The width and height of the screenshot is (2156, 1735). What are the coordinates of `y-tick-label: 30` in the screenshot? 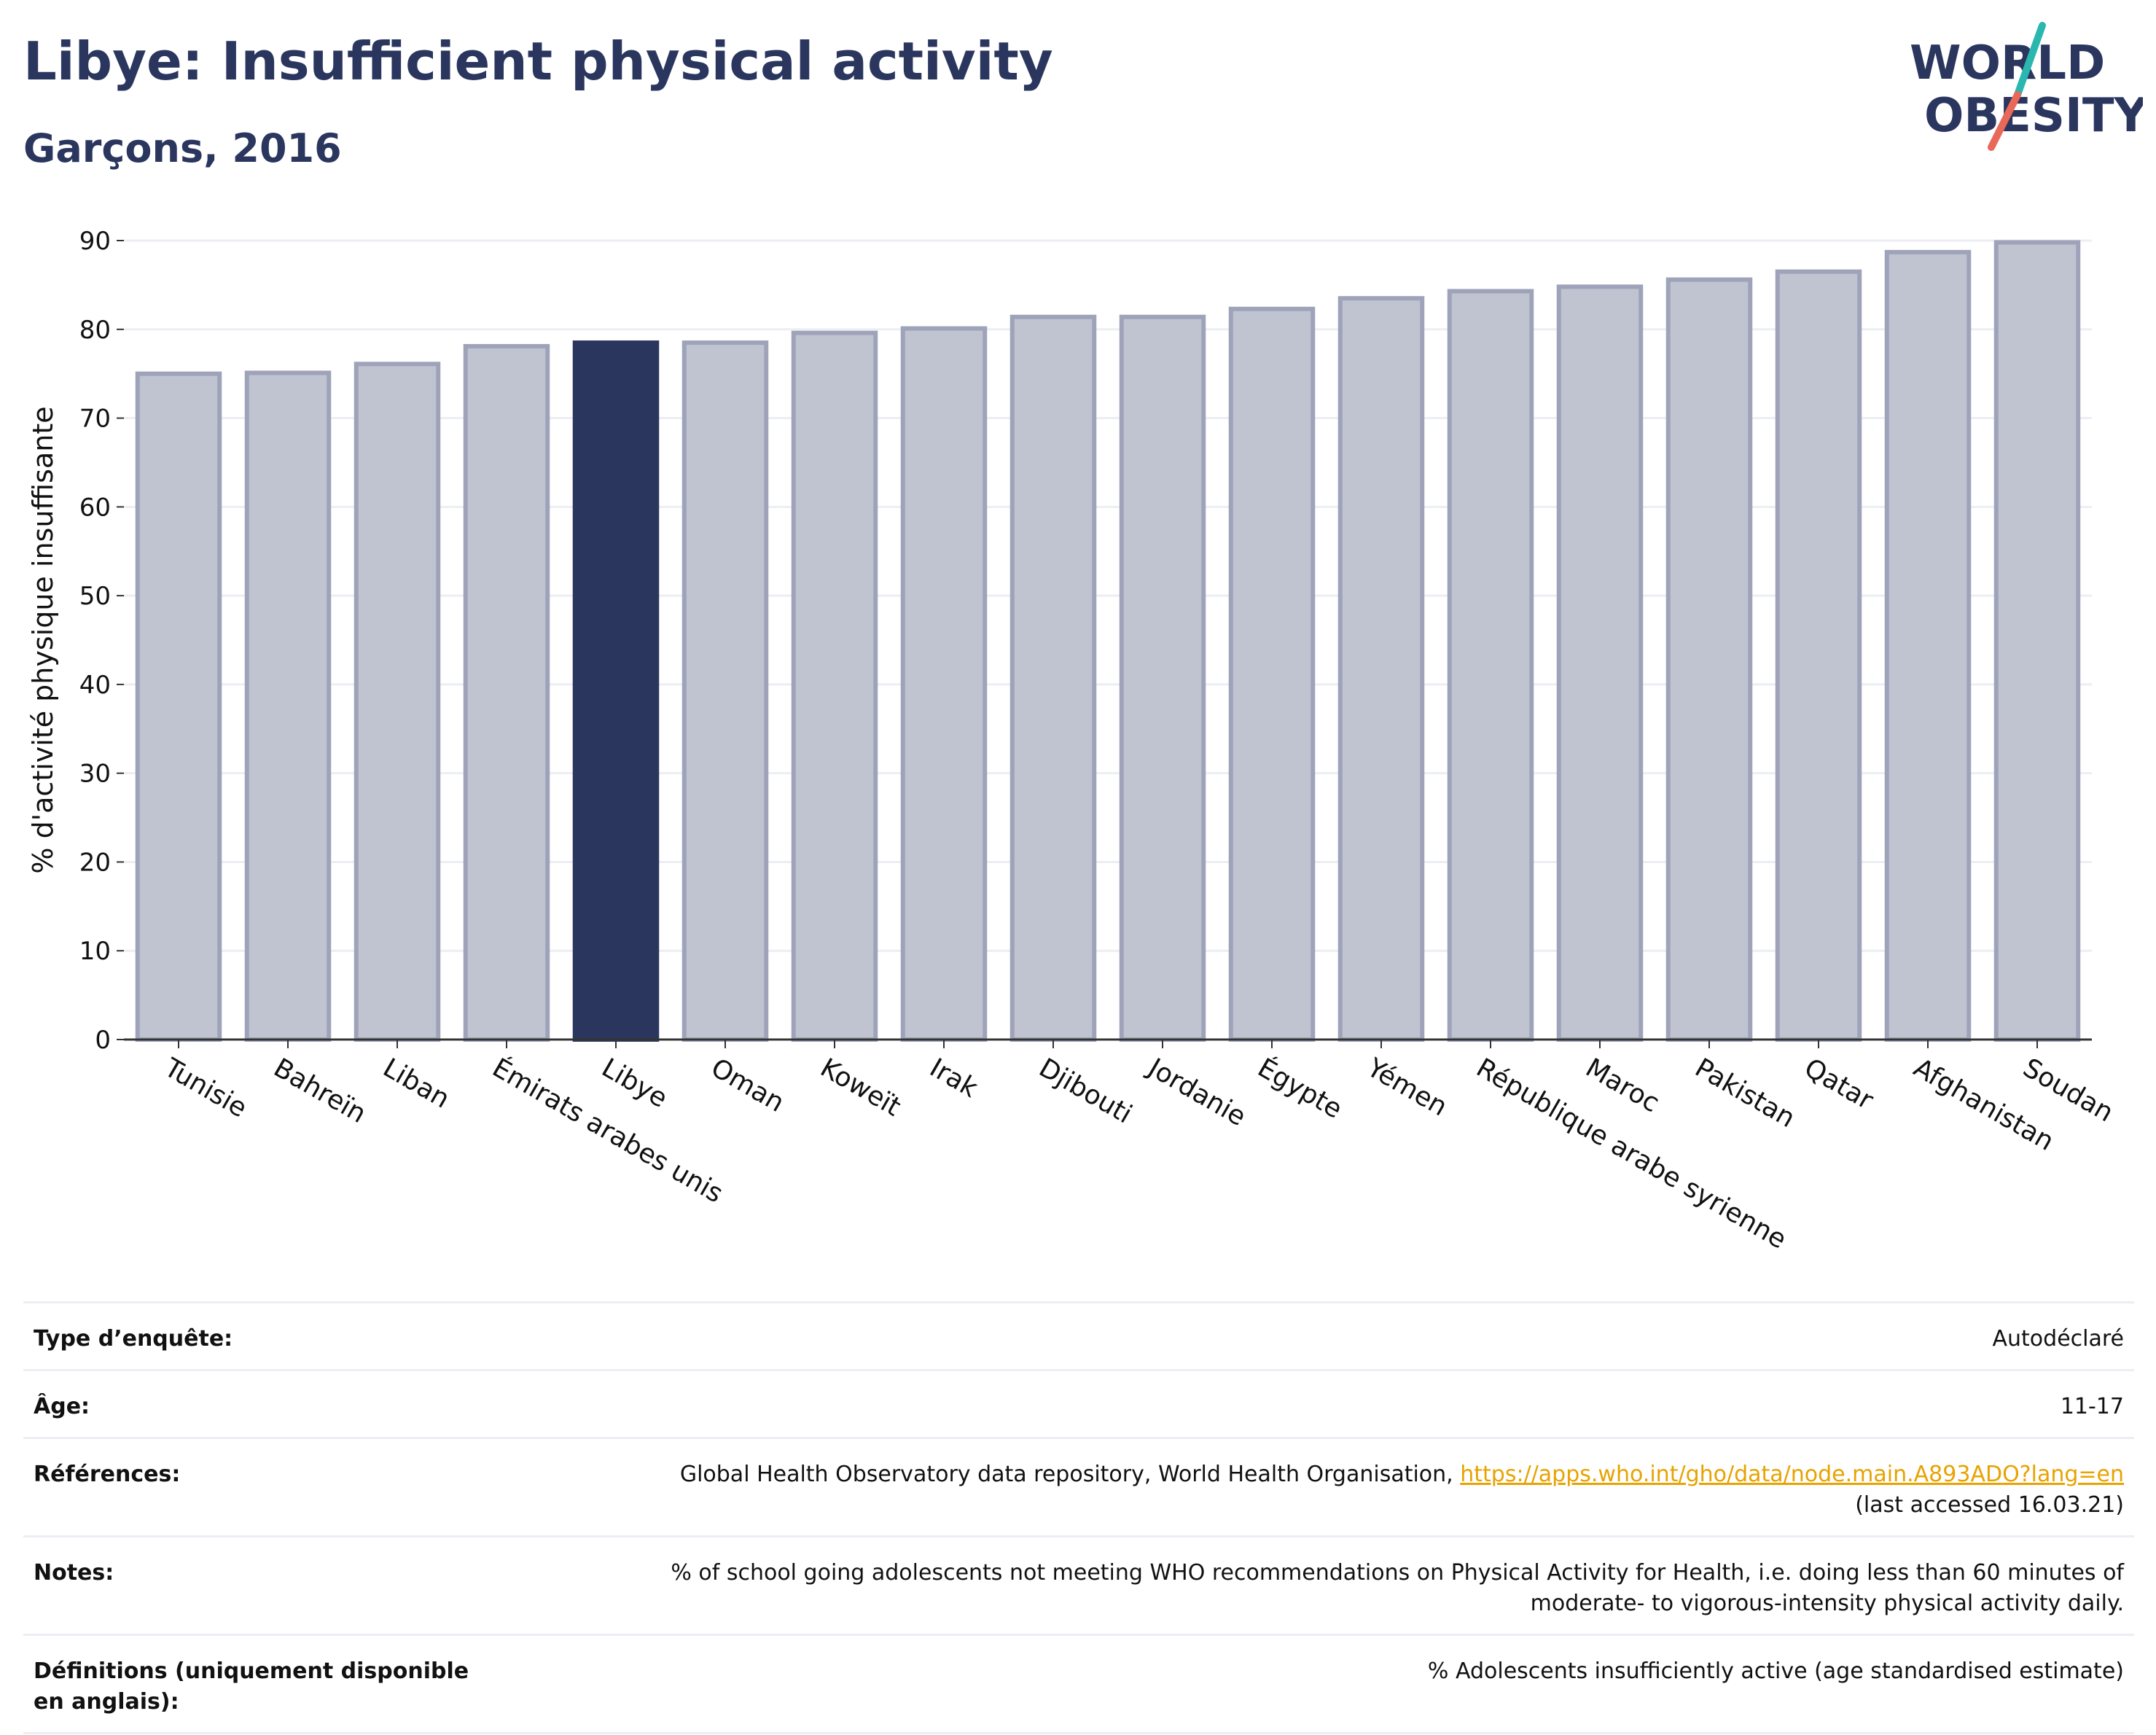 It's located at (95, 774).